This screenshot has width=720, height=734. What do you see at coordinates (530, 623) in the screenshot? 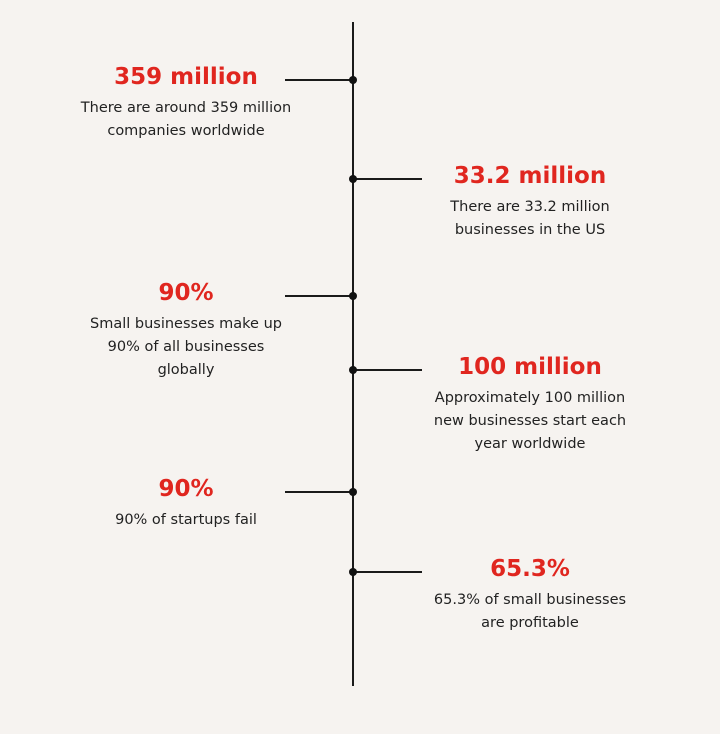
I see `description-line: are profitable` at bounding box center [530, 623].